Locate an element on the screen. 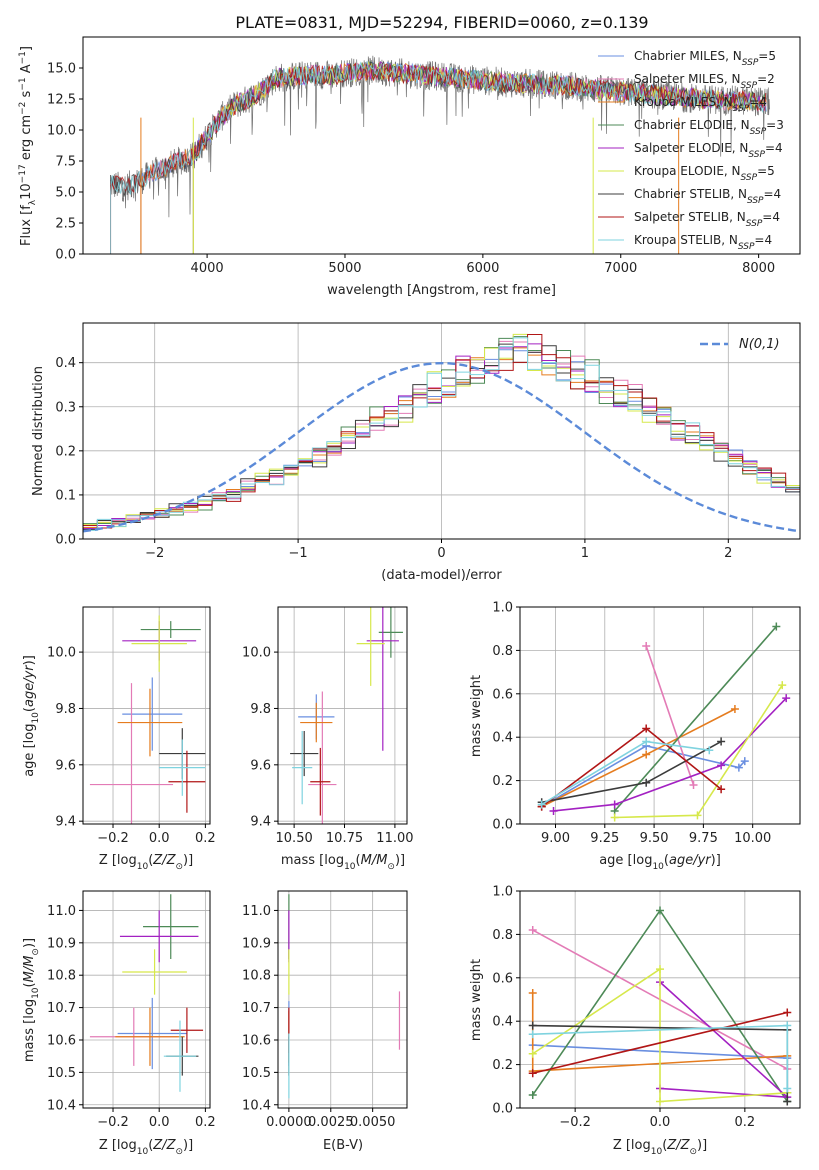 Image resolution: width=819 pixels, height=1170 pixels. legend-text: =3 is located at coordinates (775, 125).